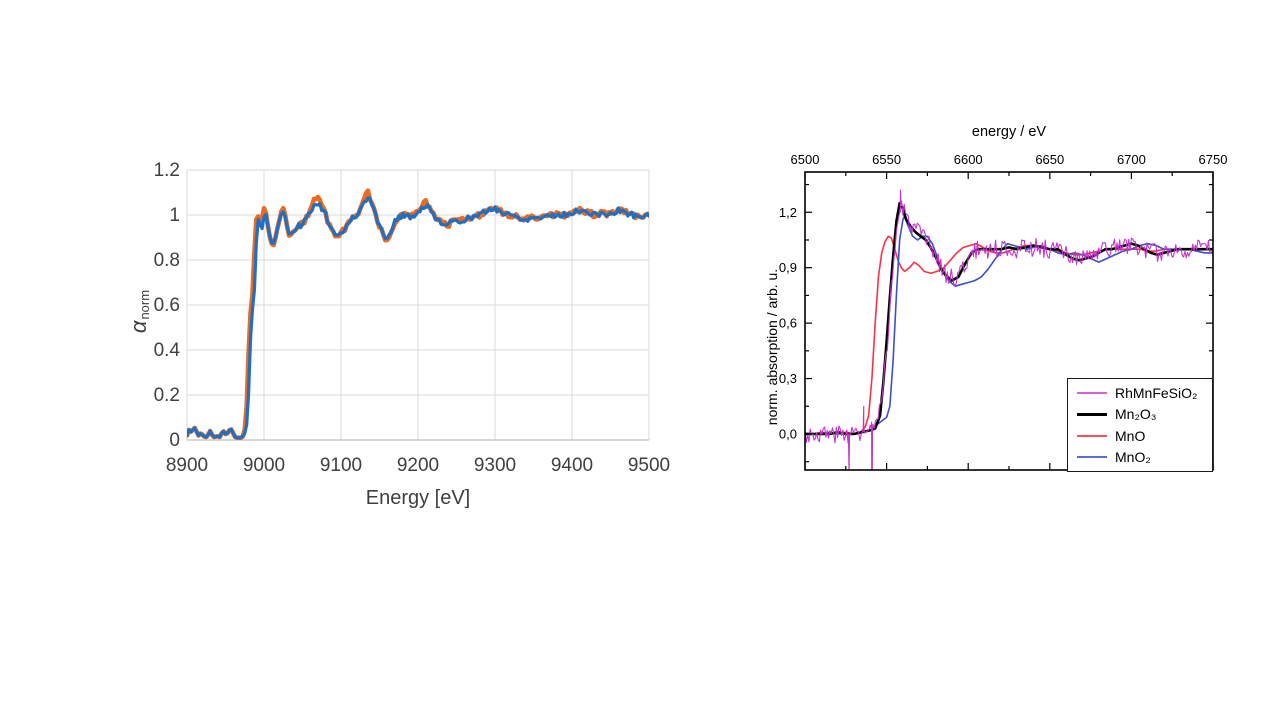 The height and width of the screenshot is (720, 1280). Describe the element at coordinates (788, 433) in the screenshot. I see `right-y-tick-label: 0,0` at that location.